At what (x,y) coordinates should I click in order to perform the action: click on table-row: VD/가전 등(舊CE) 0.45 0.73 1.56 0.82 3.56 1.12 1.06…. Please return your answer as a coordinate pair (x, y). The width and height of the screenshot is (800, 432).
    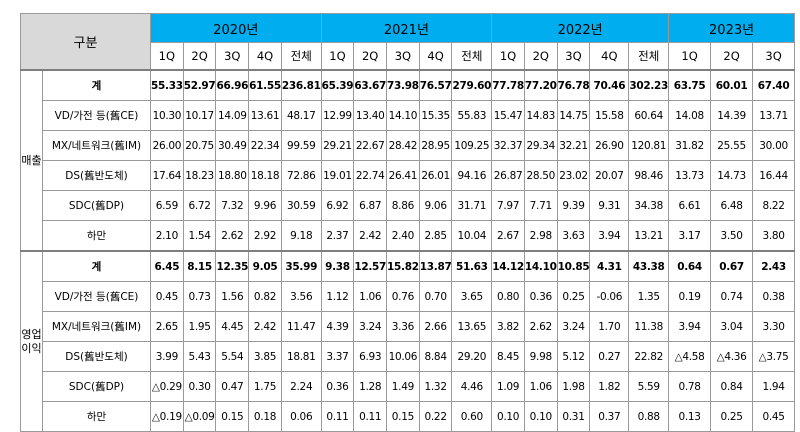
    Looking at the image, I should click on (408, 296).